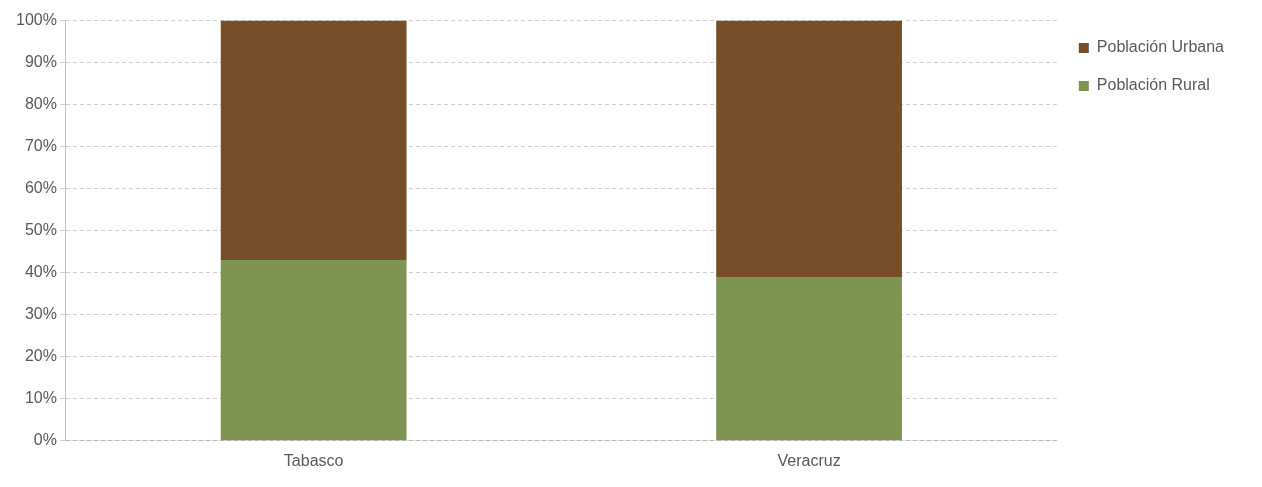 The width and height of the screenshot is (1262, 487). What do you see at coordinates (313, 460) in the screenshot?
I see `x-tick-label: Tabasco` at bounding box center [313, 460].